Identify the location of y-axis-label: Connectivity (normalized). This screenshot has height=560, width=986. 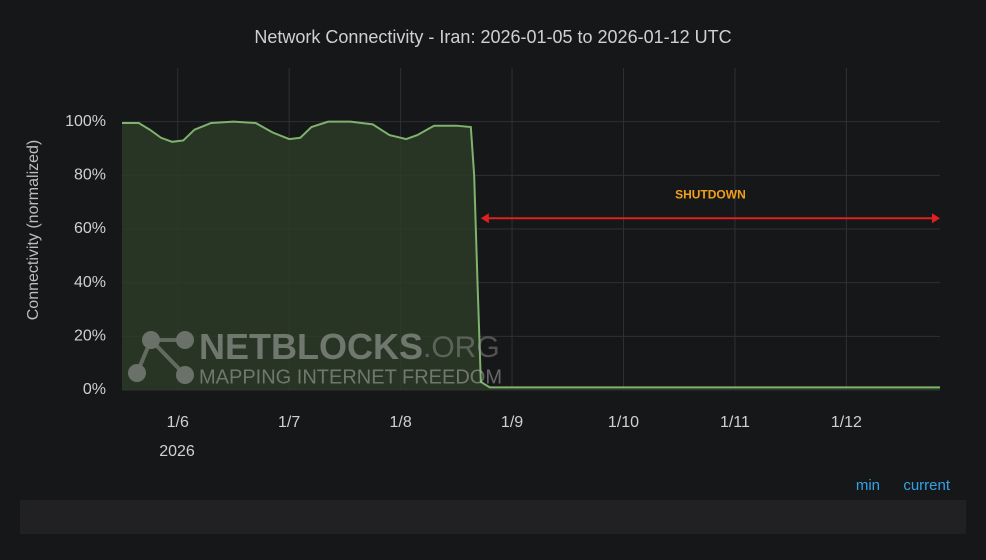
(33, 230).